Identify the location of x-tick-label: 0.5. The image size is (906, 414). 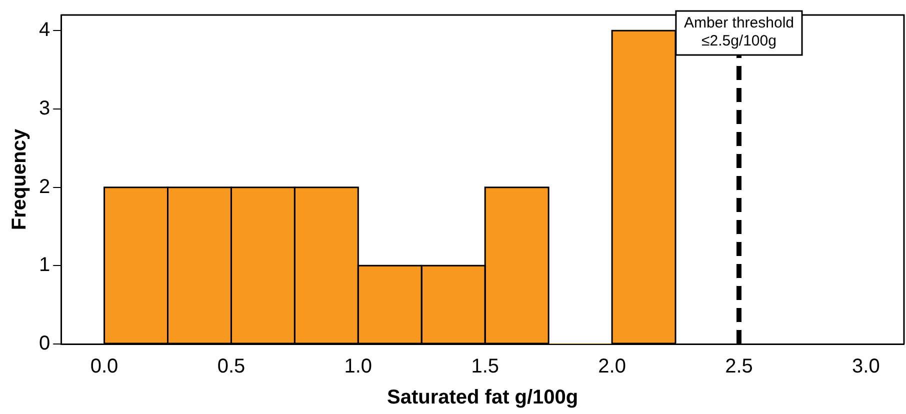
(231, 367).